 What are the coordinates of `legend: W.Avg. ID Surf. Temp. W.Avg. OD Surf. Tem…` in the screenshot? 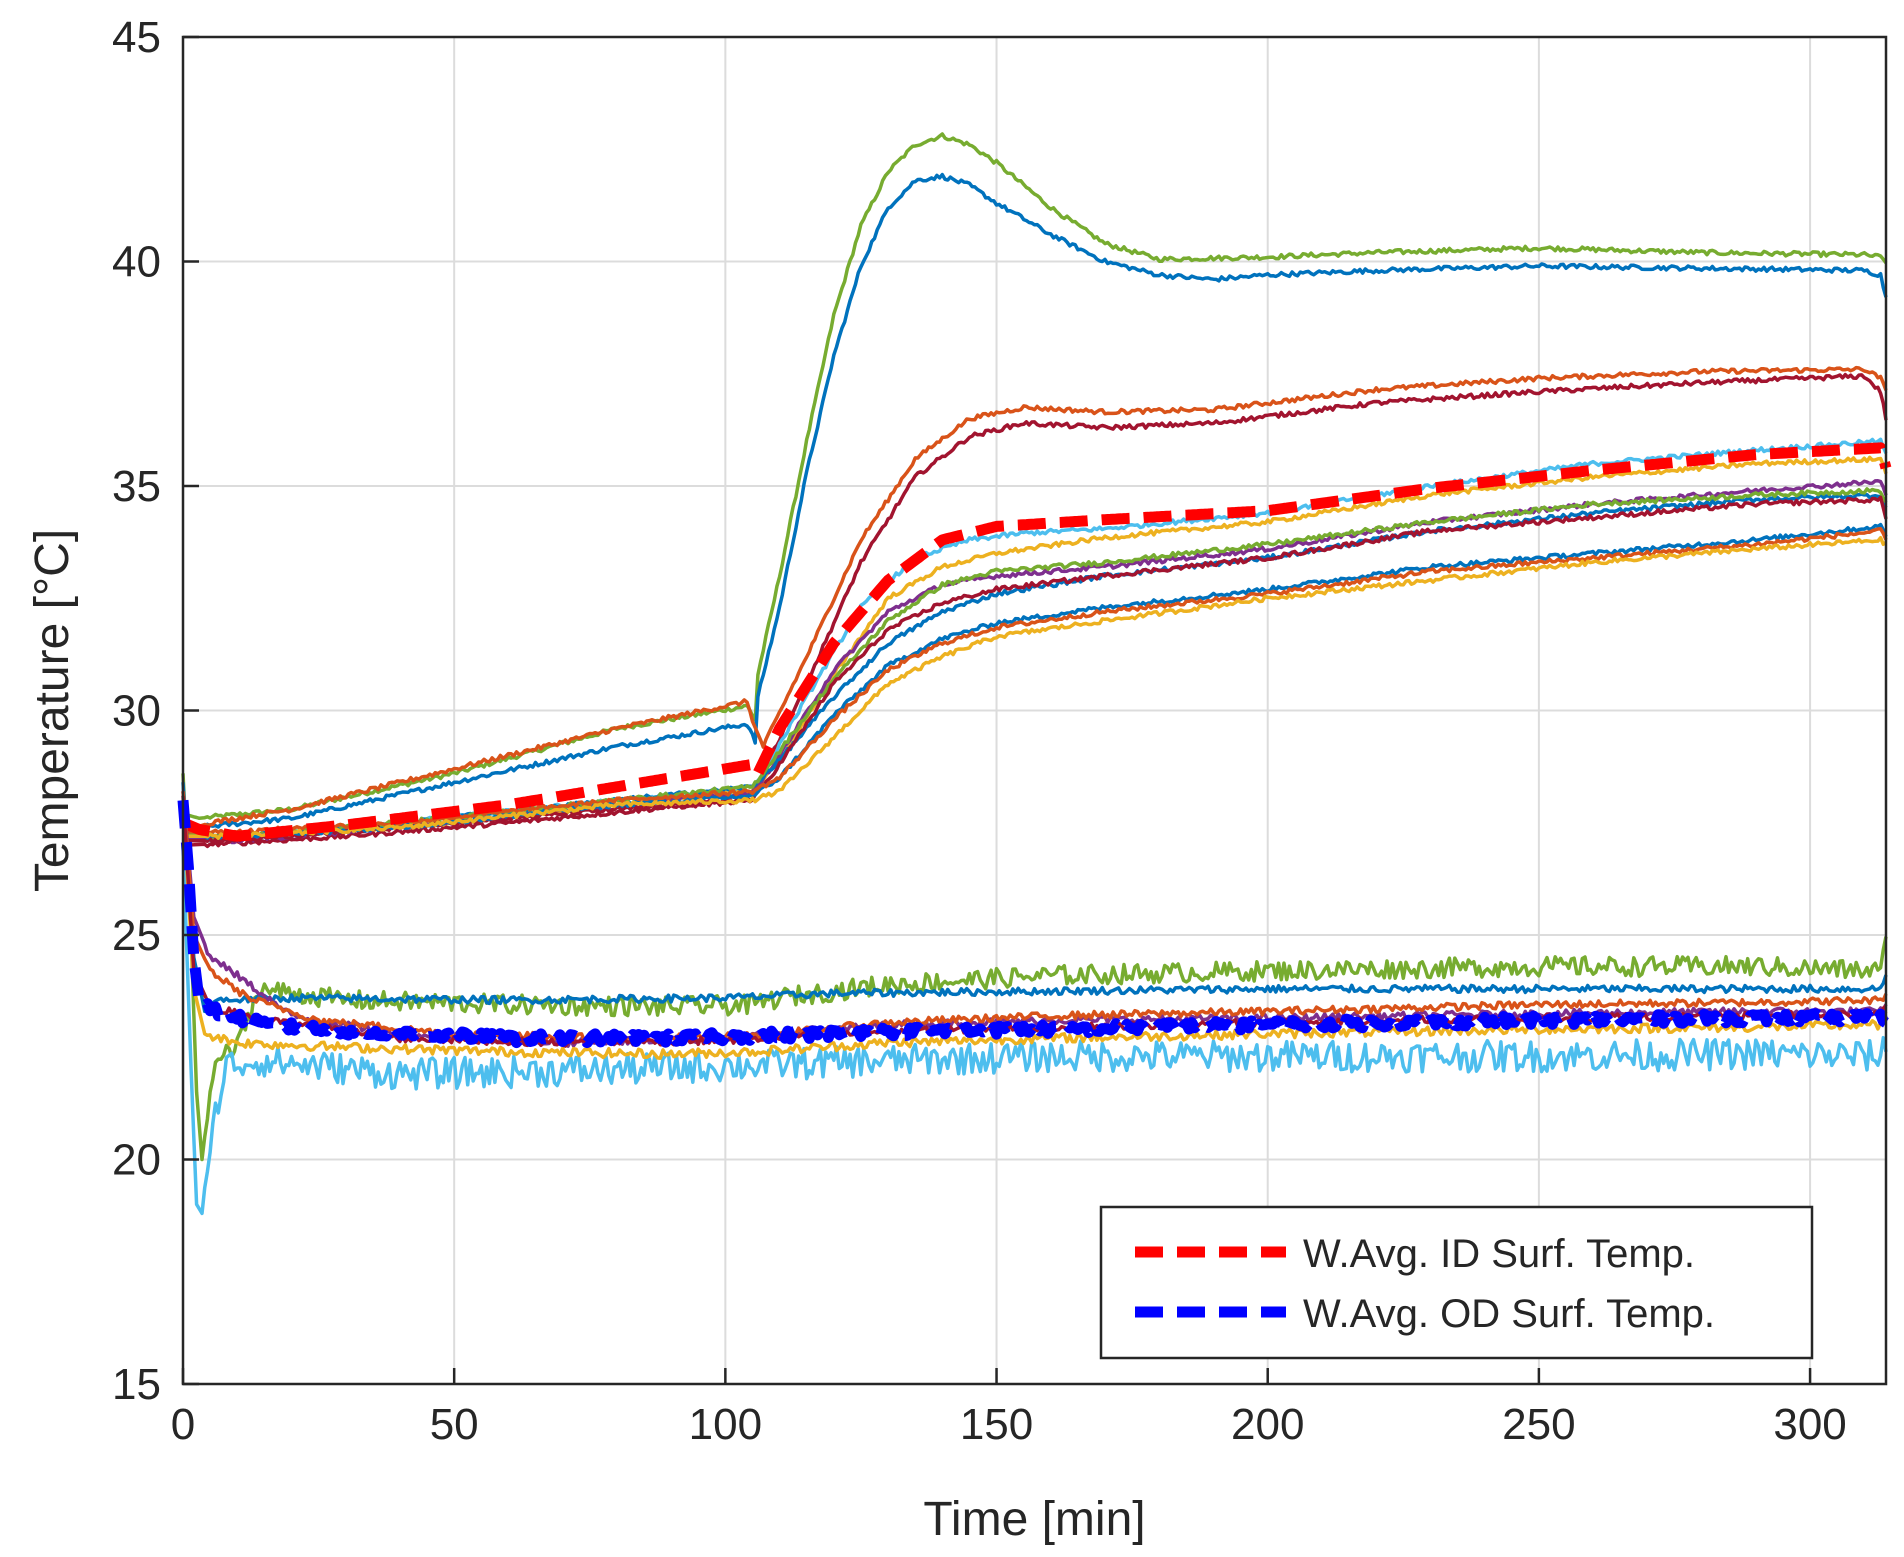 It's located at (1456, 1282).